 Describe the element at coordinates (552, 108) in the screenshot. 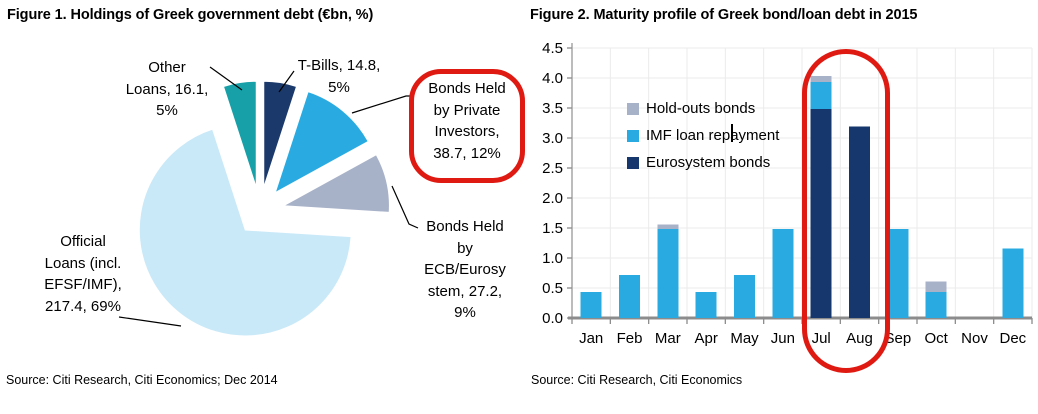

I see `y-axis-tick-label: 3.5` at that location.